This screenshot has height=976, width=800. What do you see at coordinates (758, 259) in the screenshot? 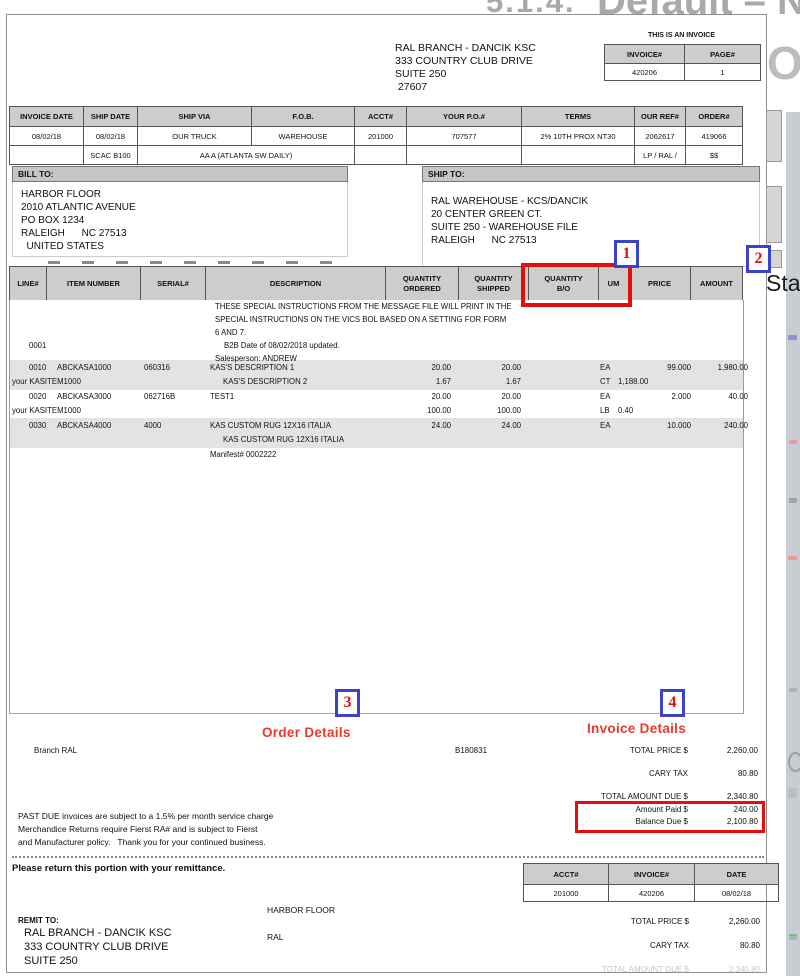
I see `callout-marker-2: 2` at bounding box center [758, 259].